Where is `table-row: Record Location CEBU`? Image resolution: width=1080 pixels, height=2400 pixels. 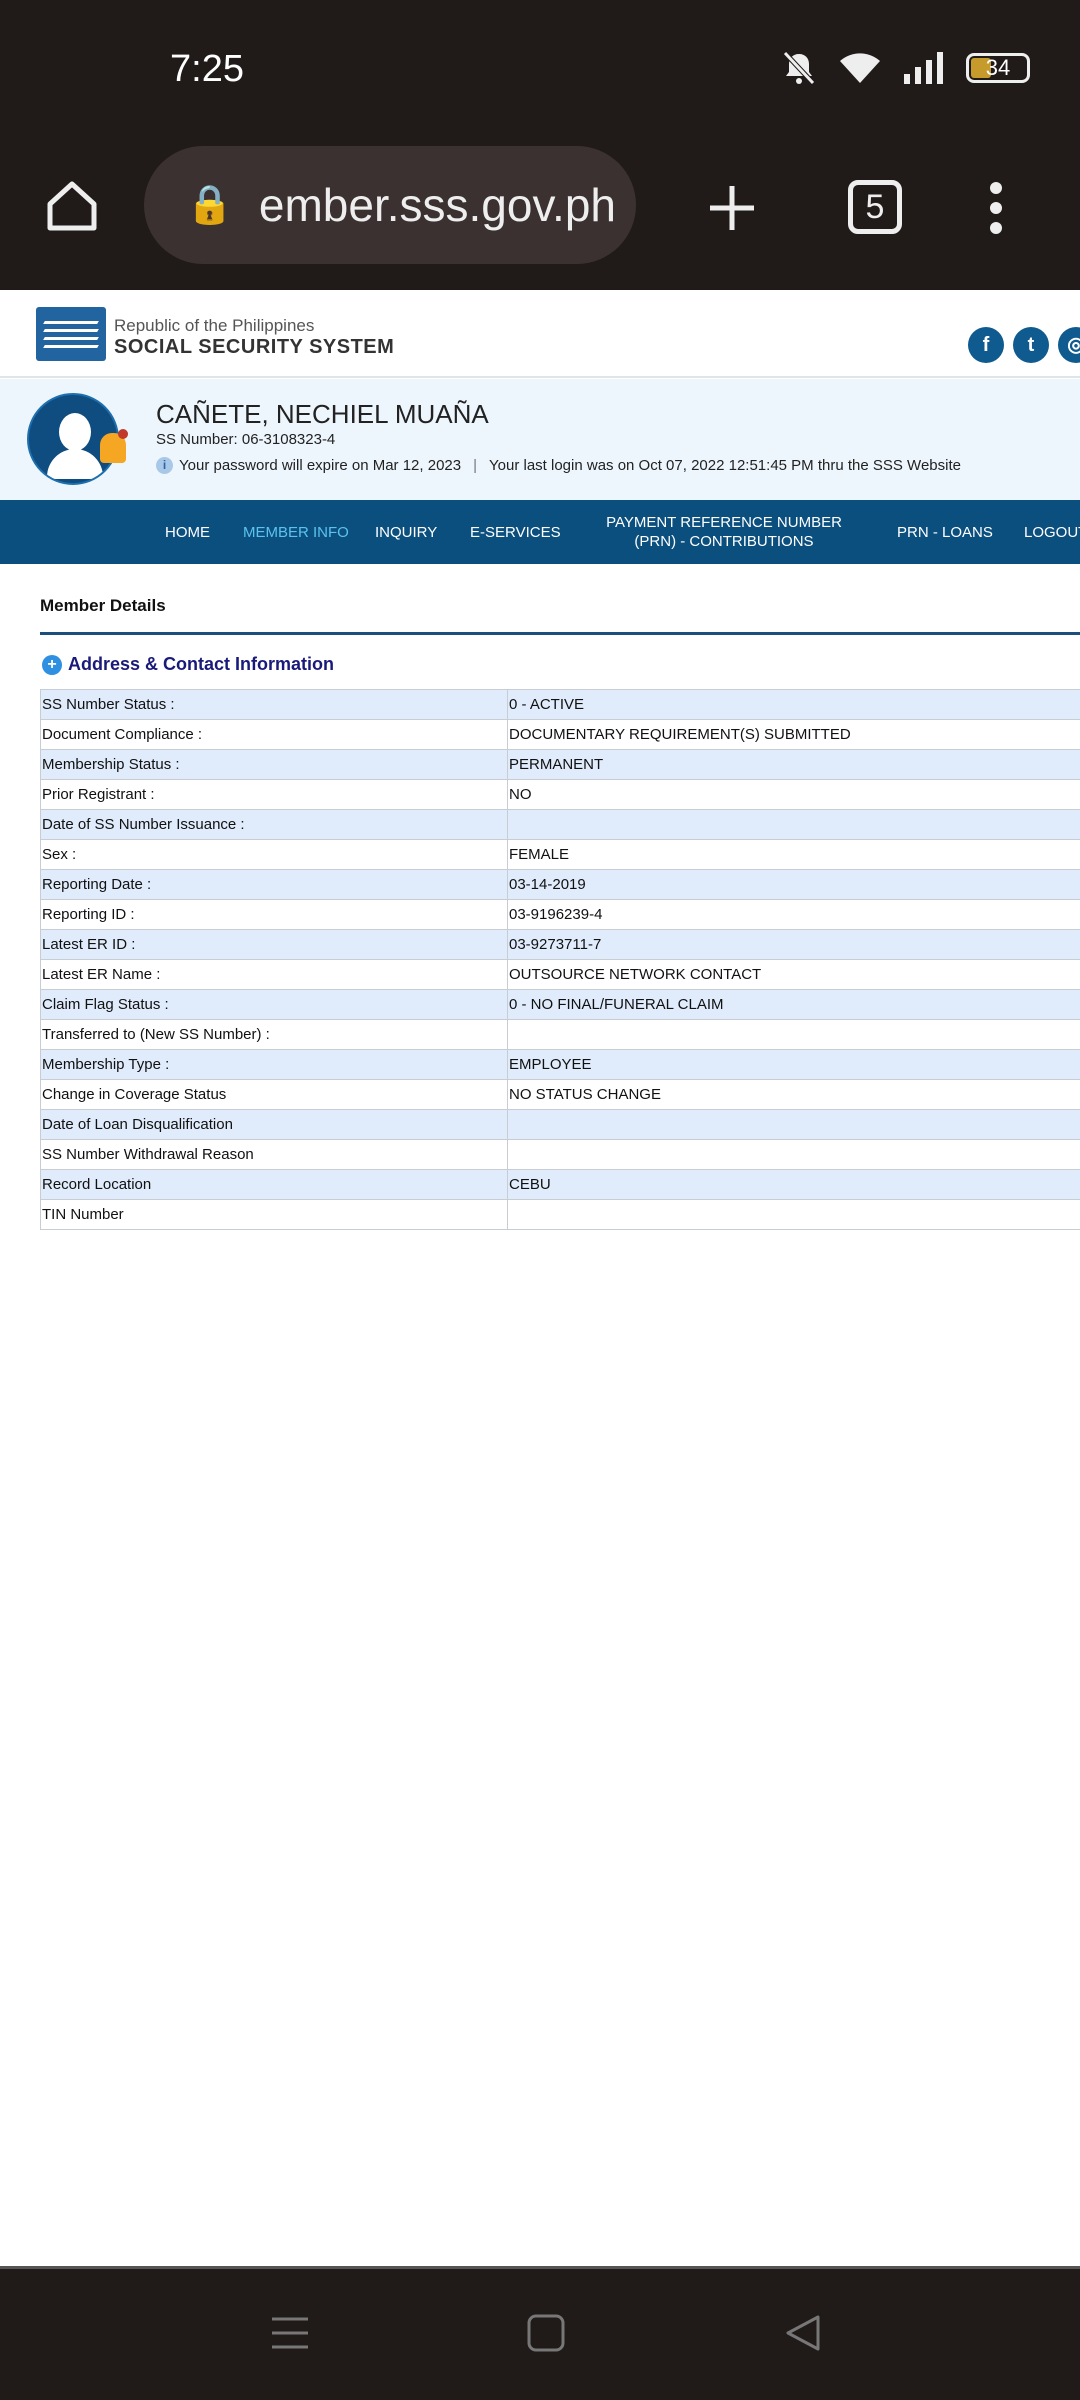
table-row: Record Location CEBU is located at coordinates (560, 1184).